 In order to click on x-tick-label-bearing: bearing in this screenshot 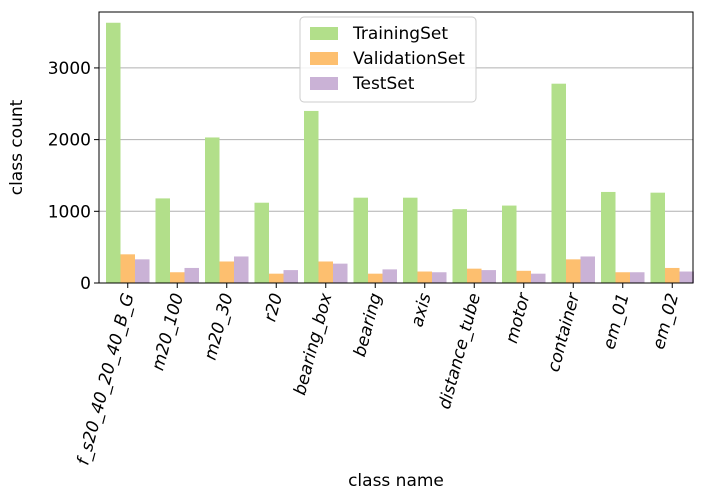, I will do `click(368, 325)`.